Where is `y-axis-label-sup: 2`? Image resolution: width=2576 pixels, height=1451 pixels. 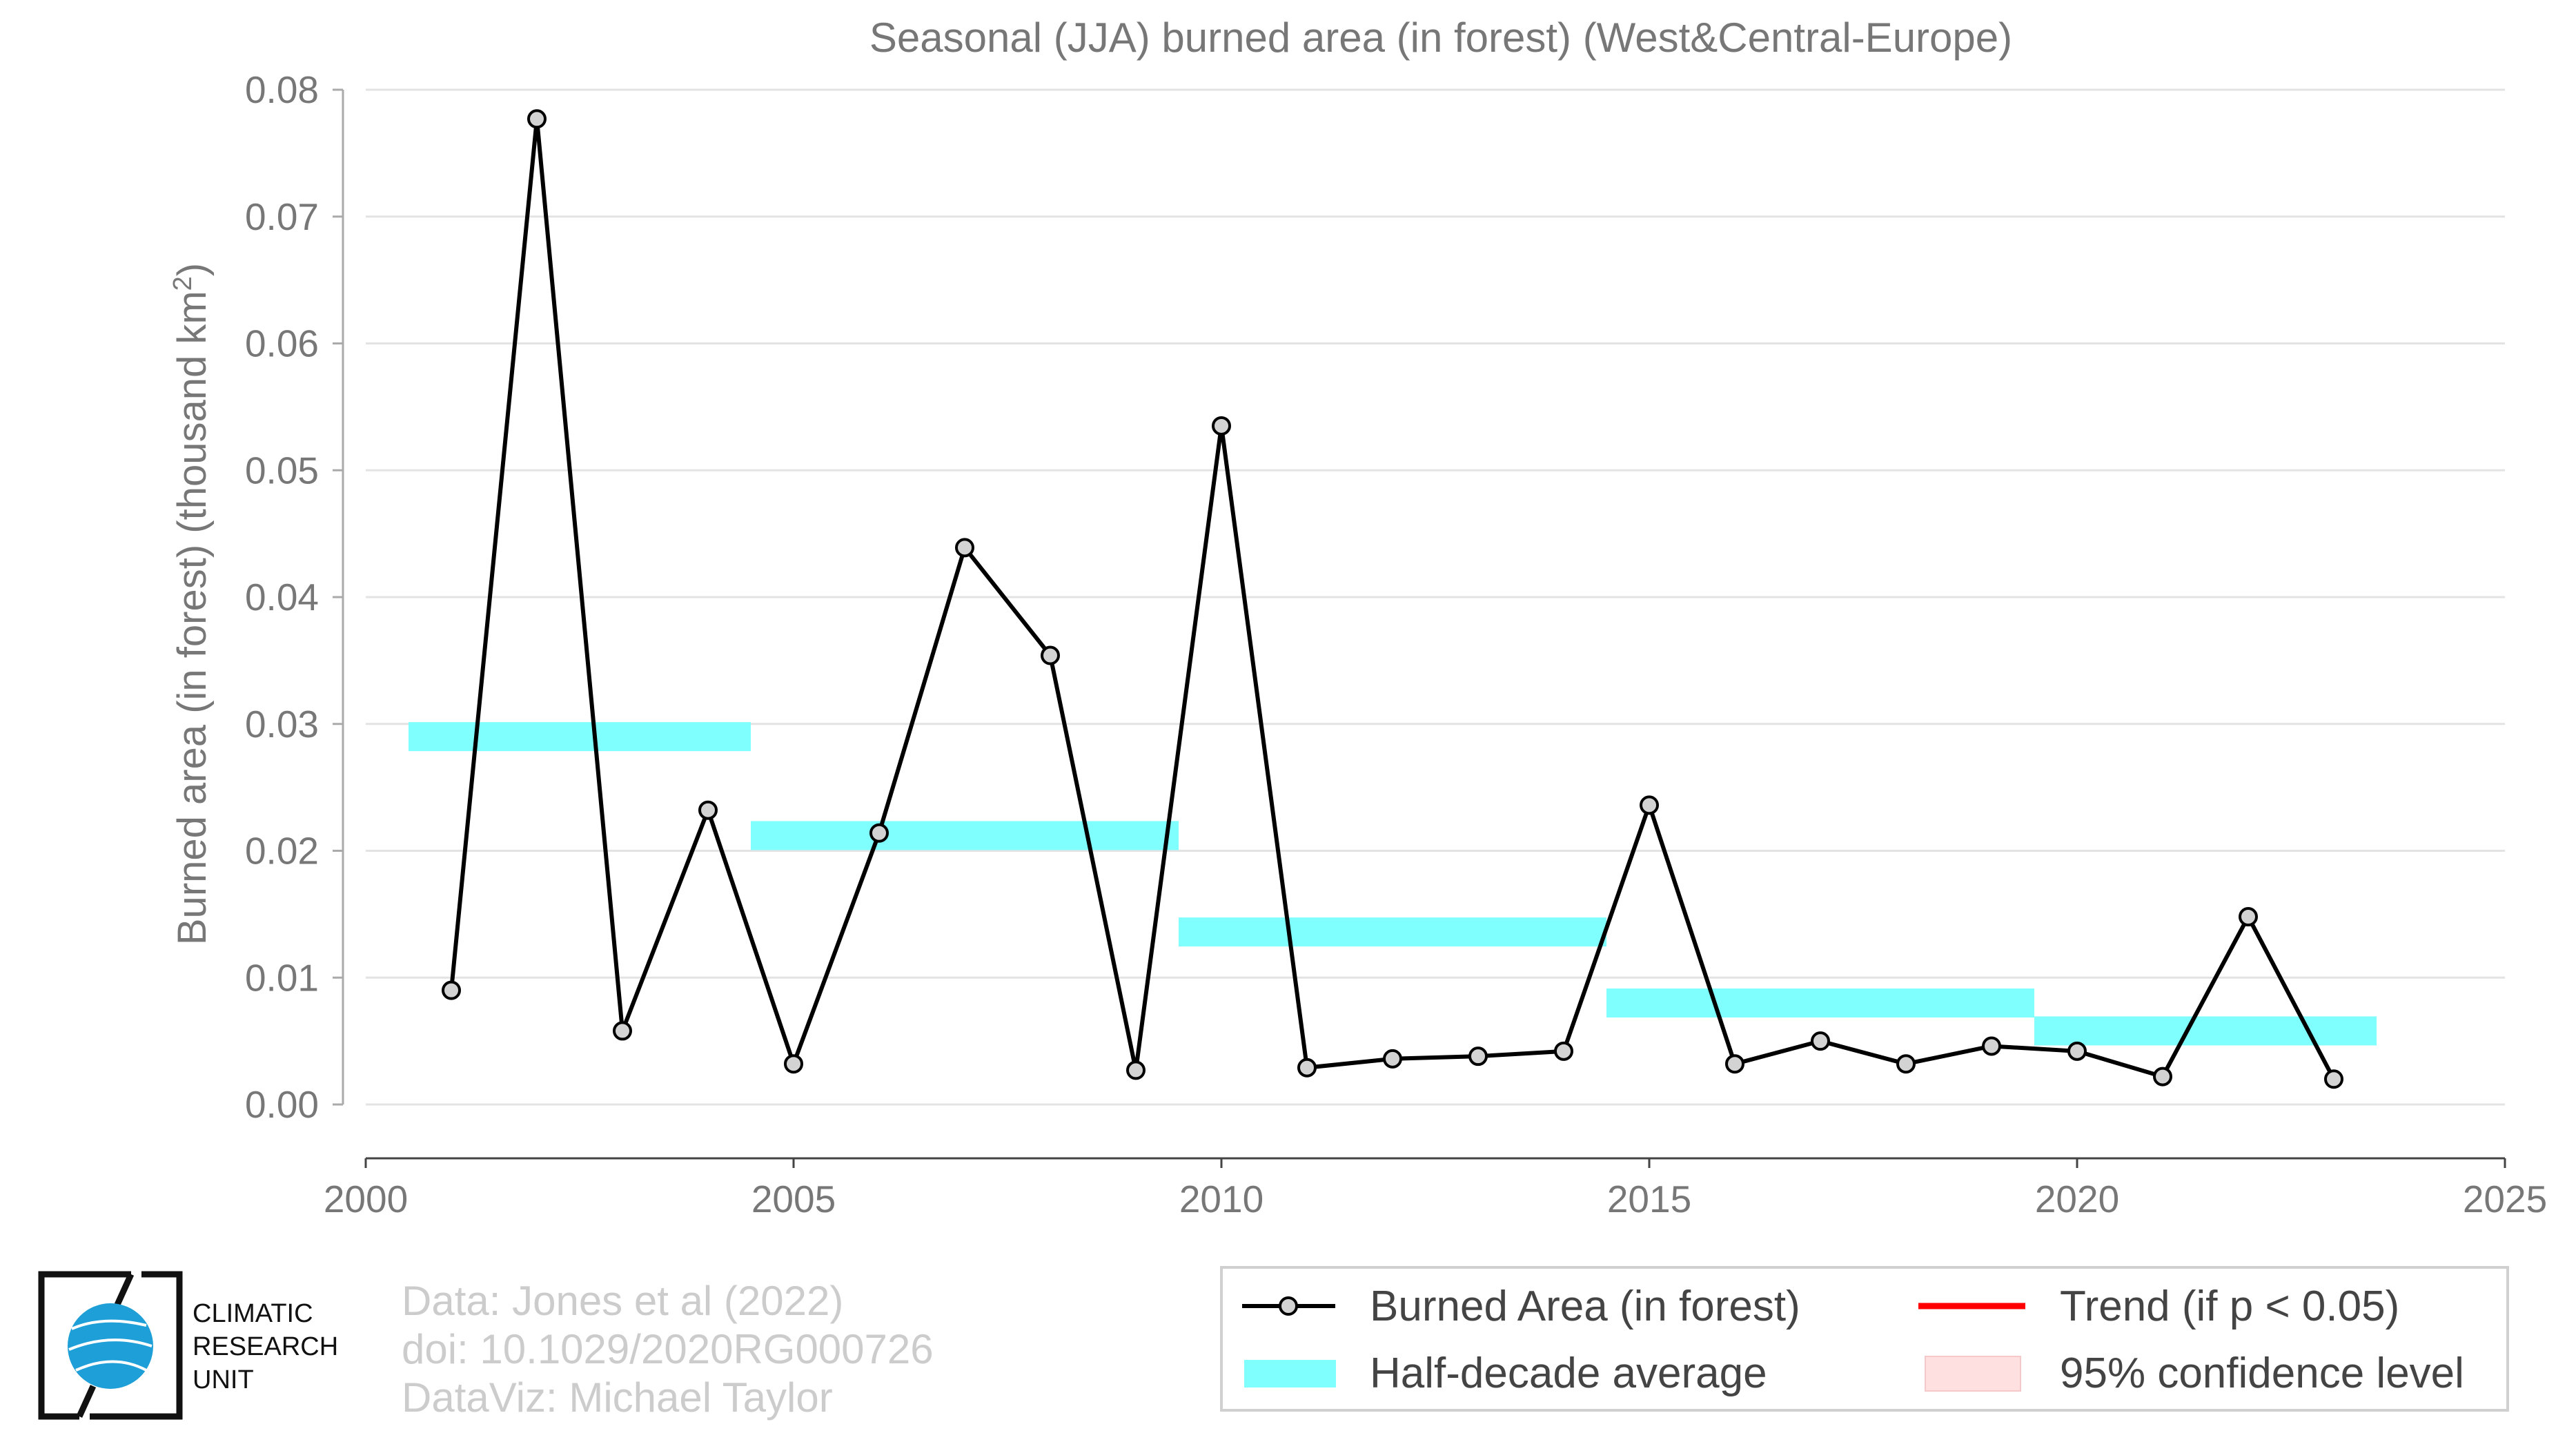
y-axis-label-sup: 2 is located at coordinates (182, 284).